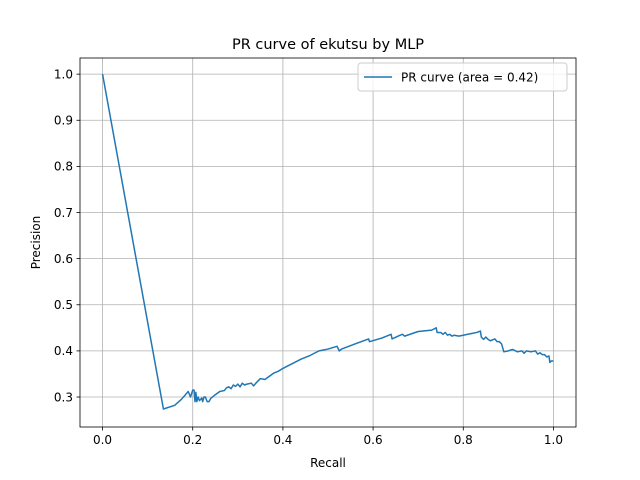  I want to click on x-tick-label: 0.6, so click(373, 440).